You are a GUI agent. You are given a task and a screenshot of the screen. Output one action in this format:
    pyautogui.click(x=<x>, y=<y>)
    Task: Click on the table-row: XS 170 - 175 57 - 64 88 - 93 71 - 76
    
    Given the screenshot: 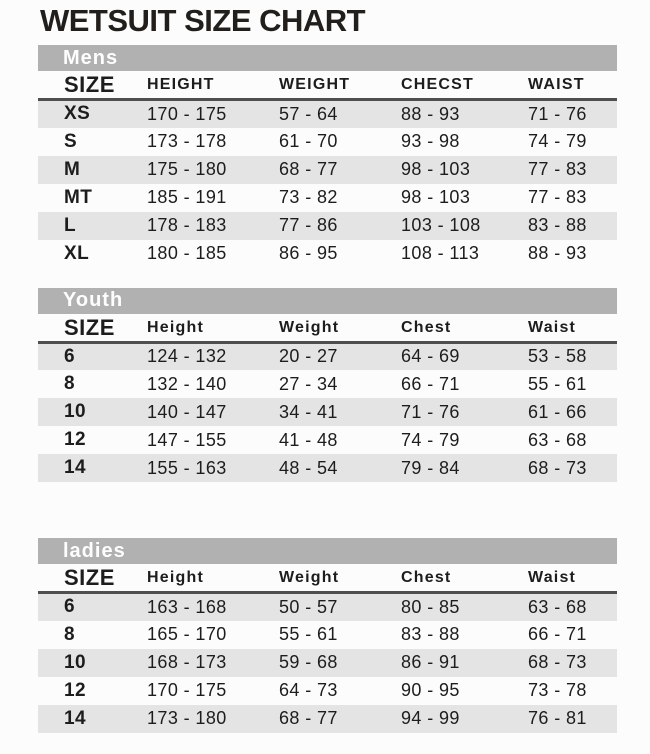 What is the action you would take?
    pyautogui.click(x=327, y=113)
    